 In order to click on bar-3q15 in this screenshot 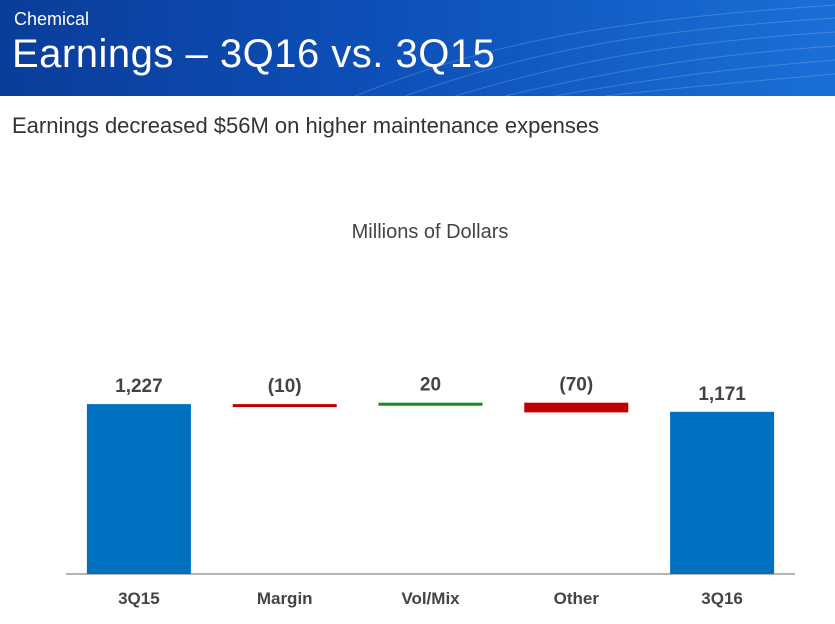, I will do `click(138, 489)`.